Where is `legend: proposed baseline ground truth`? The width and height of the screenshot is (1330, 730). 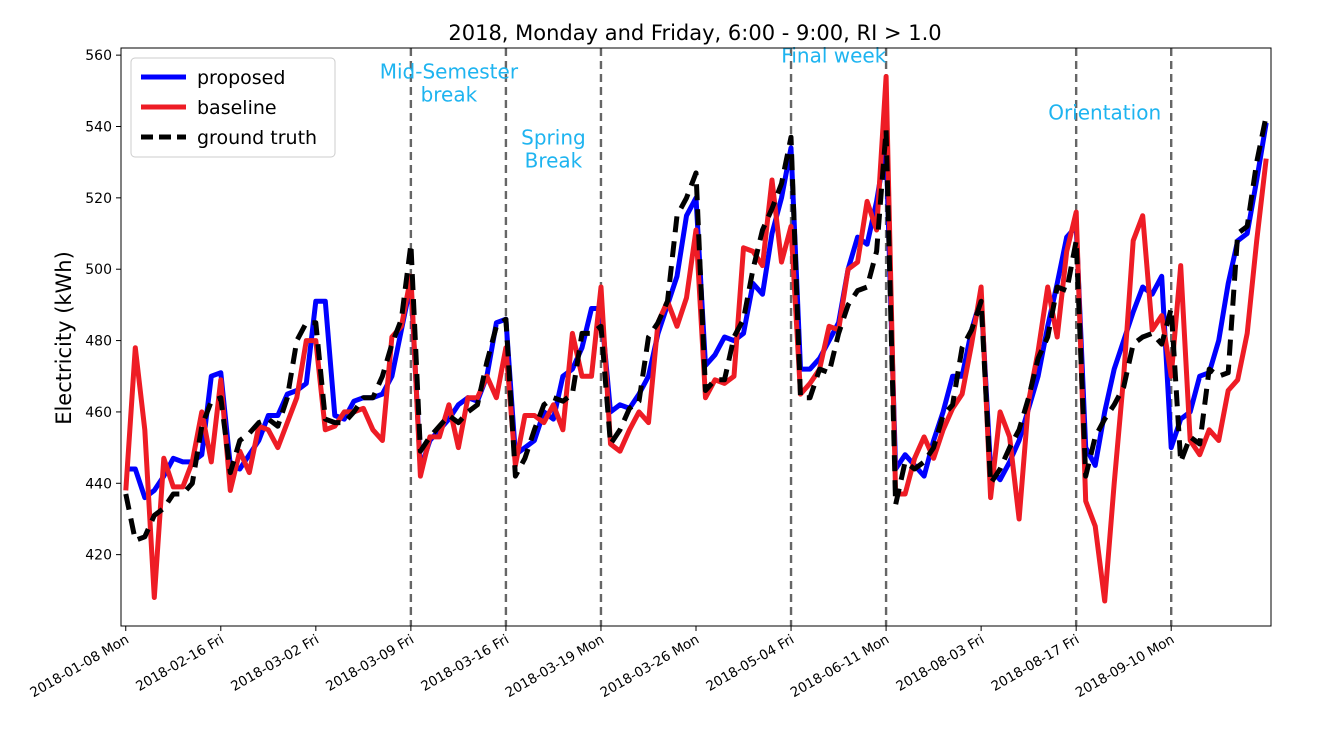 legend: proposed baseline ground truth is located at coordinates (233, 107).